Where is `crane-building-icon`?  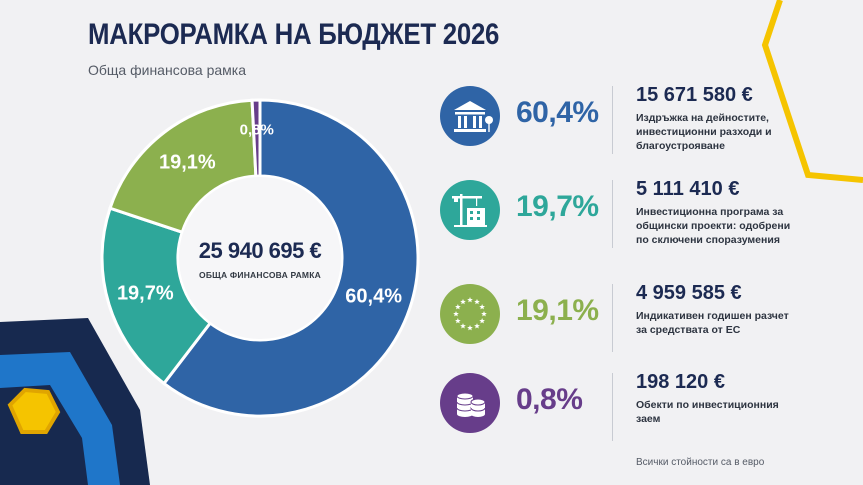
crane-building-icon is located at coordinates (469, 210).